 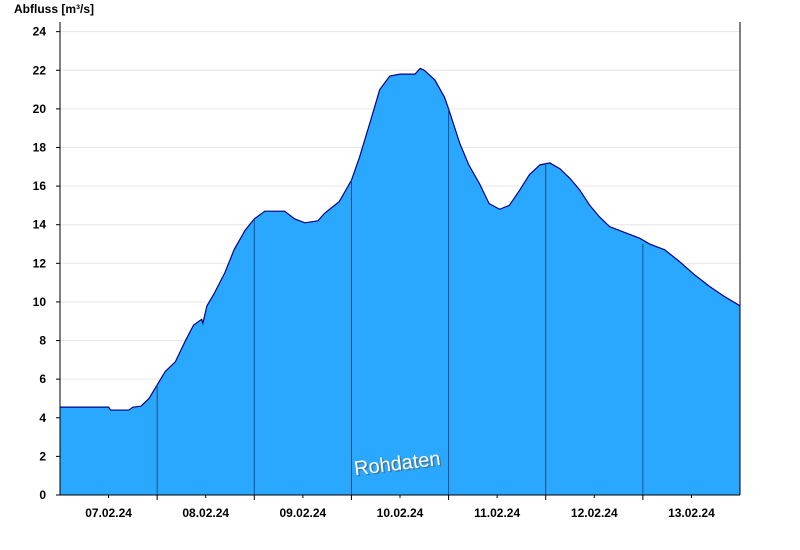 I want to click on y-tick-label: 8, so click(x=42, y=341).